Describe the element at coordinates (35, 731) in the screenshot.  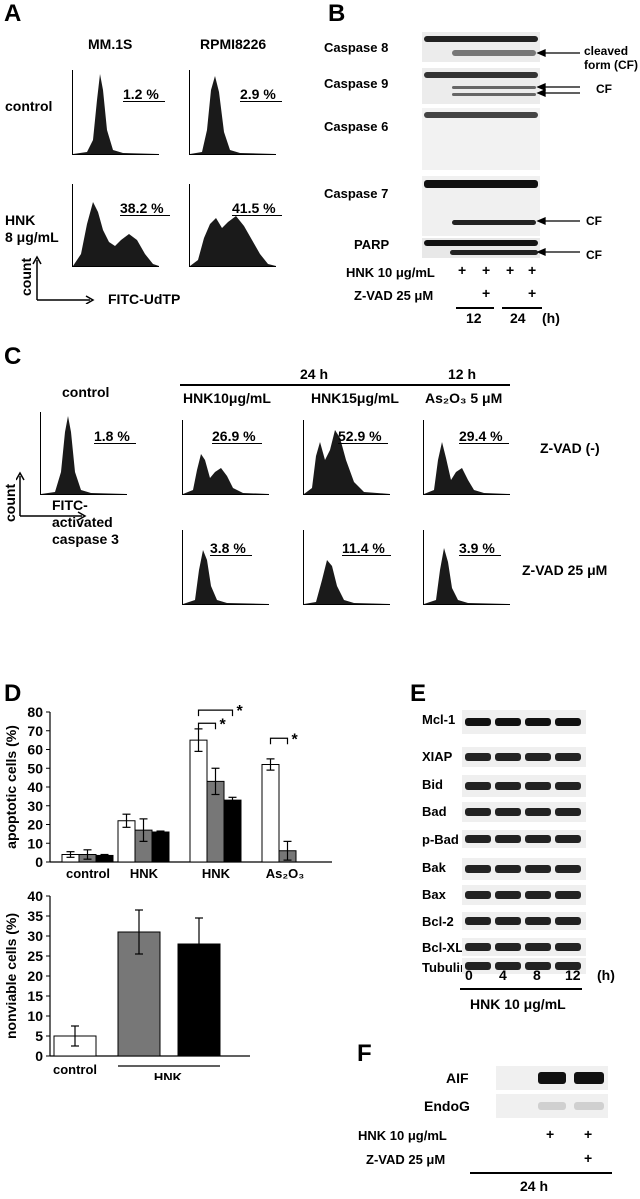
I see `y-tick-label: 70` at that location.